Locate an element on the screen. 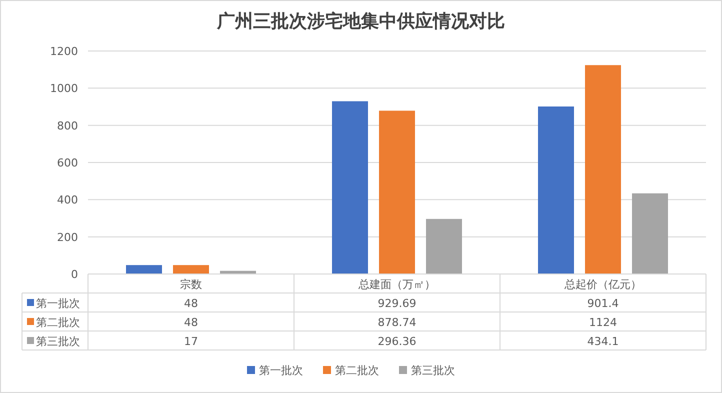  legend-label: 第三批次 is located at coordinates (433, 370).